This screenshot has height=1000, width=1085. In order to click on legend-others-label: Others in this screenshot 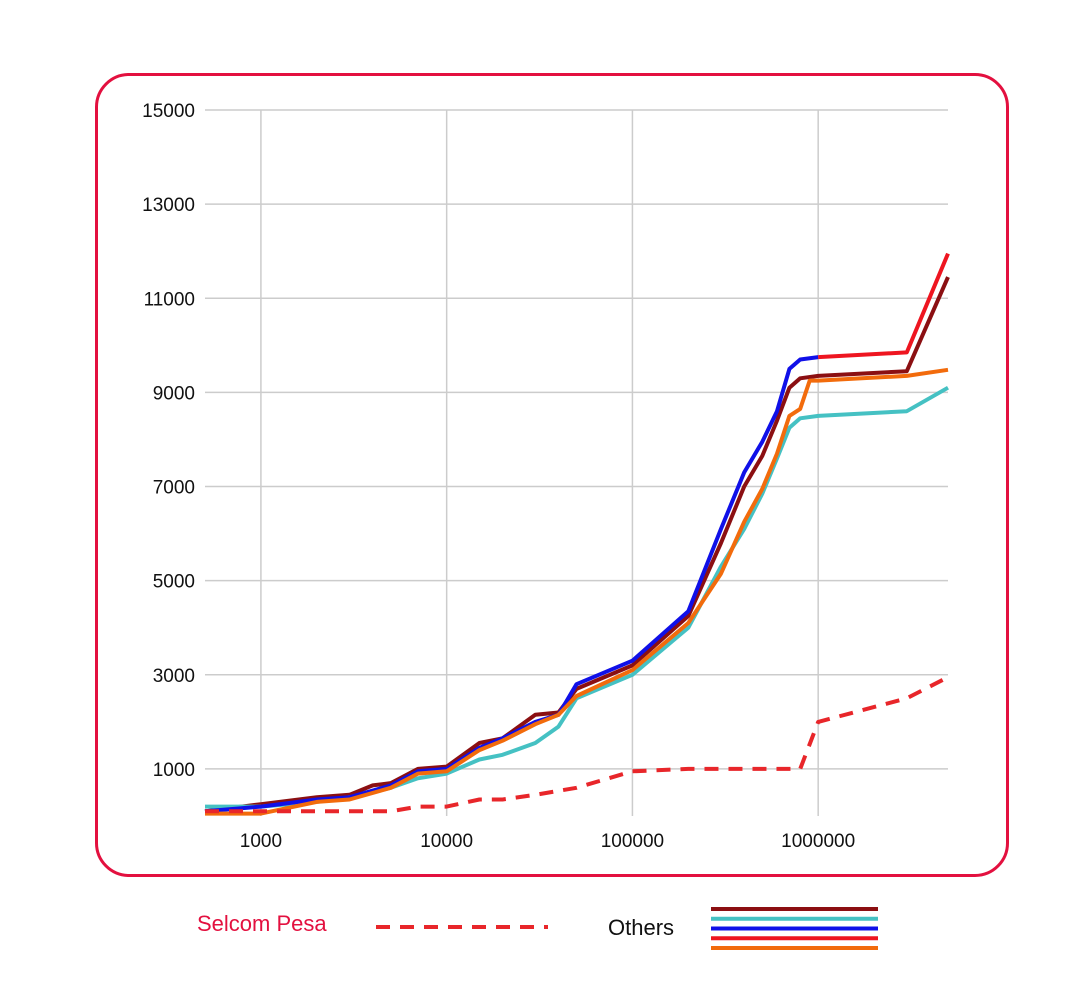, I will do `click(641, 927)`.